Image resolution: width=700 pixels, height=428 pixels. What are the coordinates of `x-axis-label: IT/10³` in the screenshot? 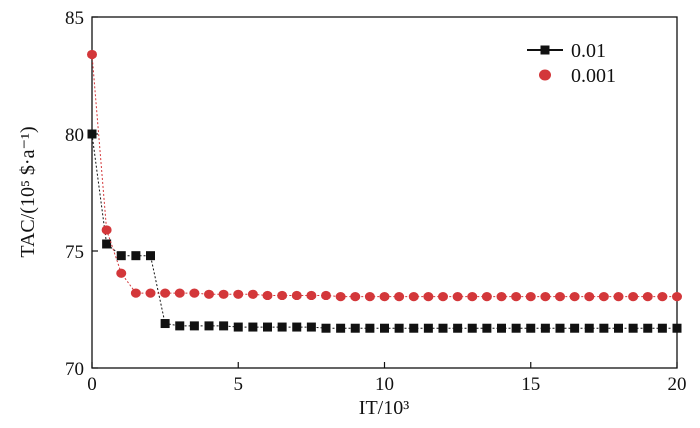 It's located at (384, 408).